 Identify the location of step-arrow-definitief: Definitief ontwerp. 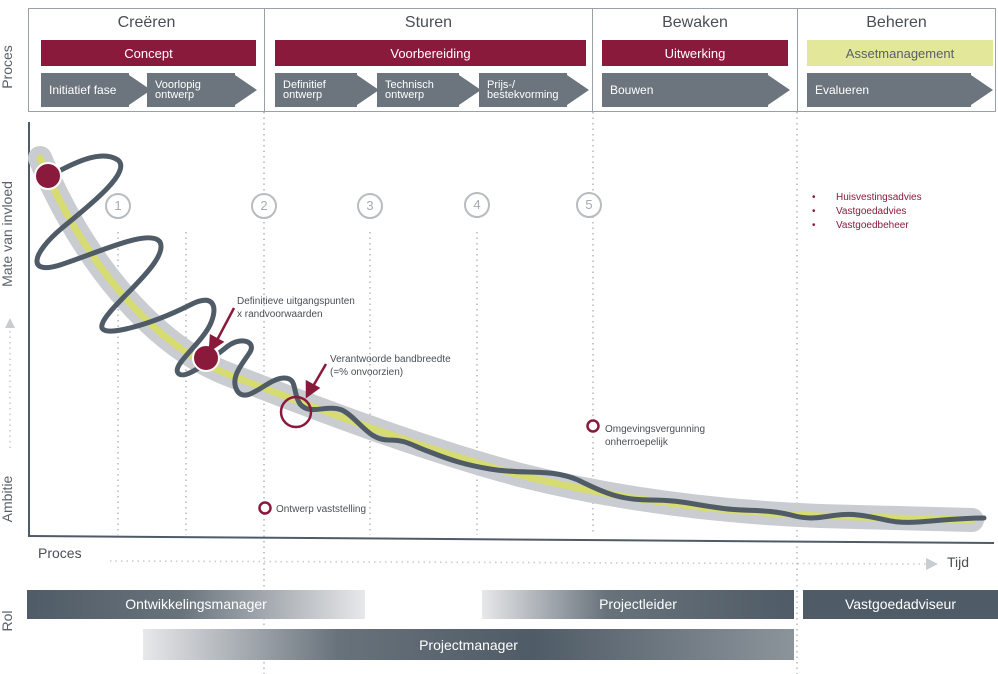
(327, 90).